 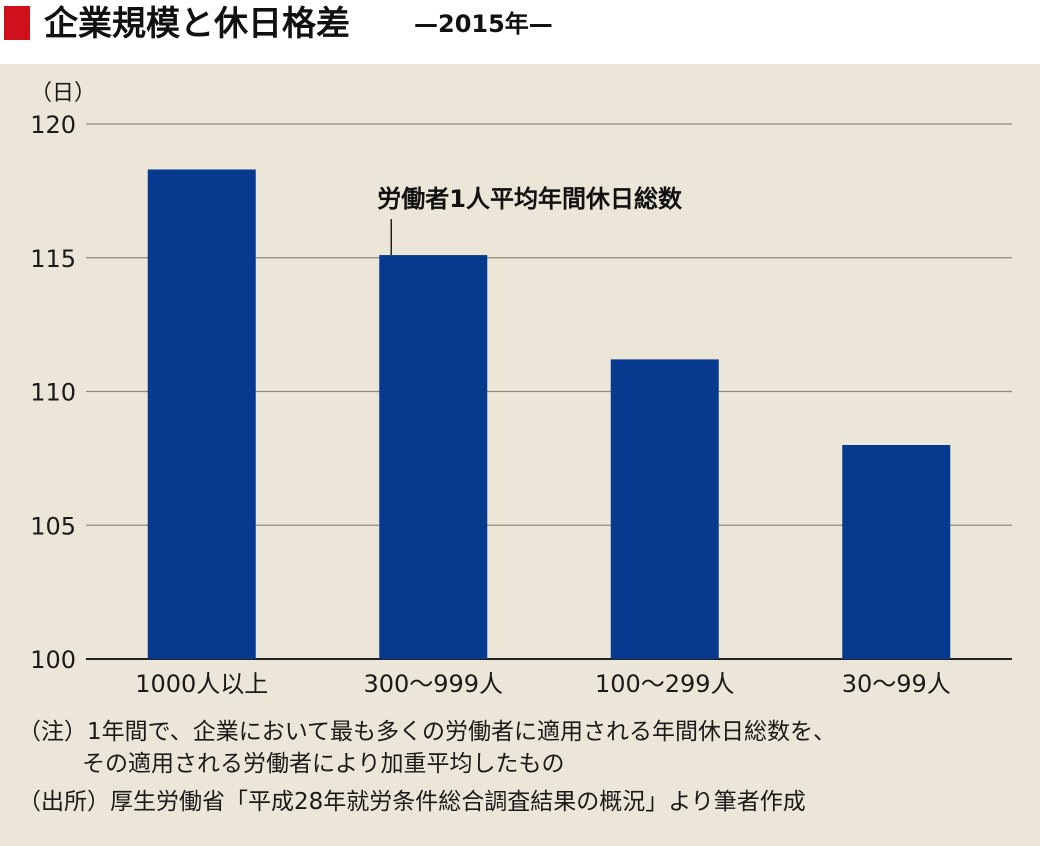 I want to click on x-tick-label: 300〜999人, so click(x=433, y=684).